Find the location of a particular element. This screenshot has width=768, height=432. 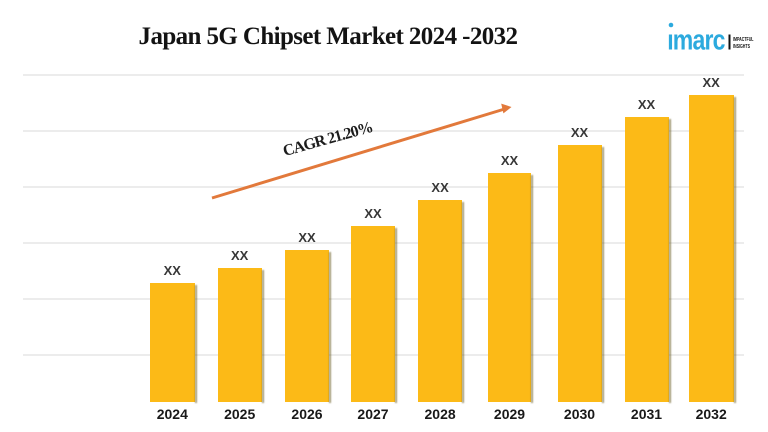

svg-text: IMPACTFUL is located at coordinates (743, 40).